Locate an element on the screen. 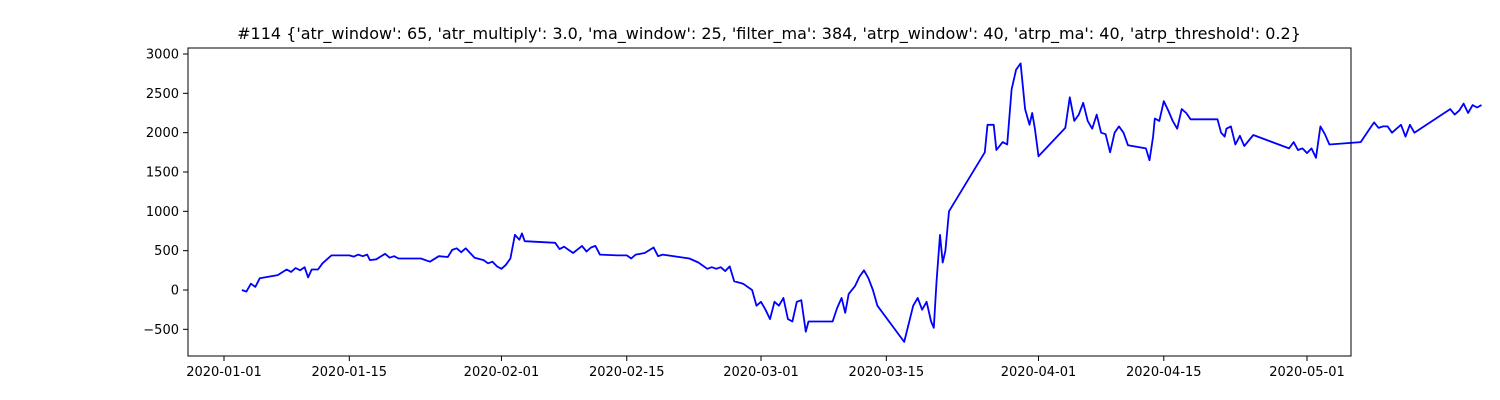 The image size is (1500, 400). y-tick-label: 2000 is located at coordinates (162, 133).